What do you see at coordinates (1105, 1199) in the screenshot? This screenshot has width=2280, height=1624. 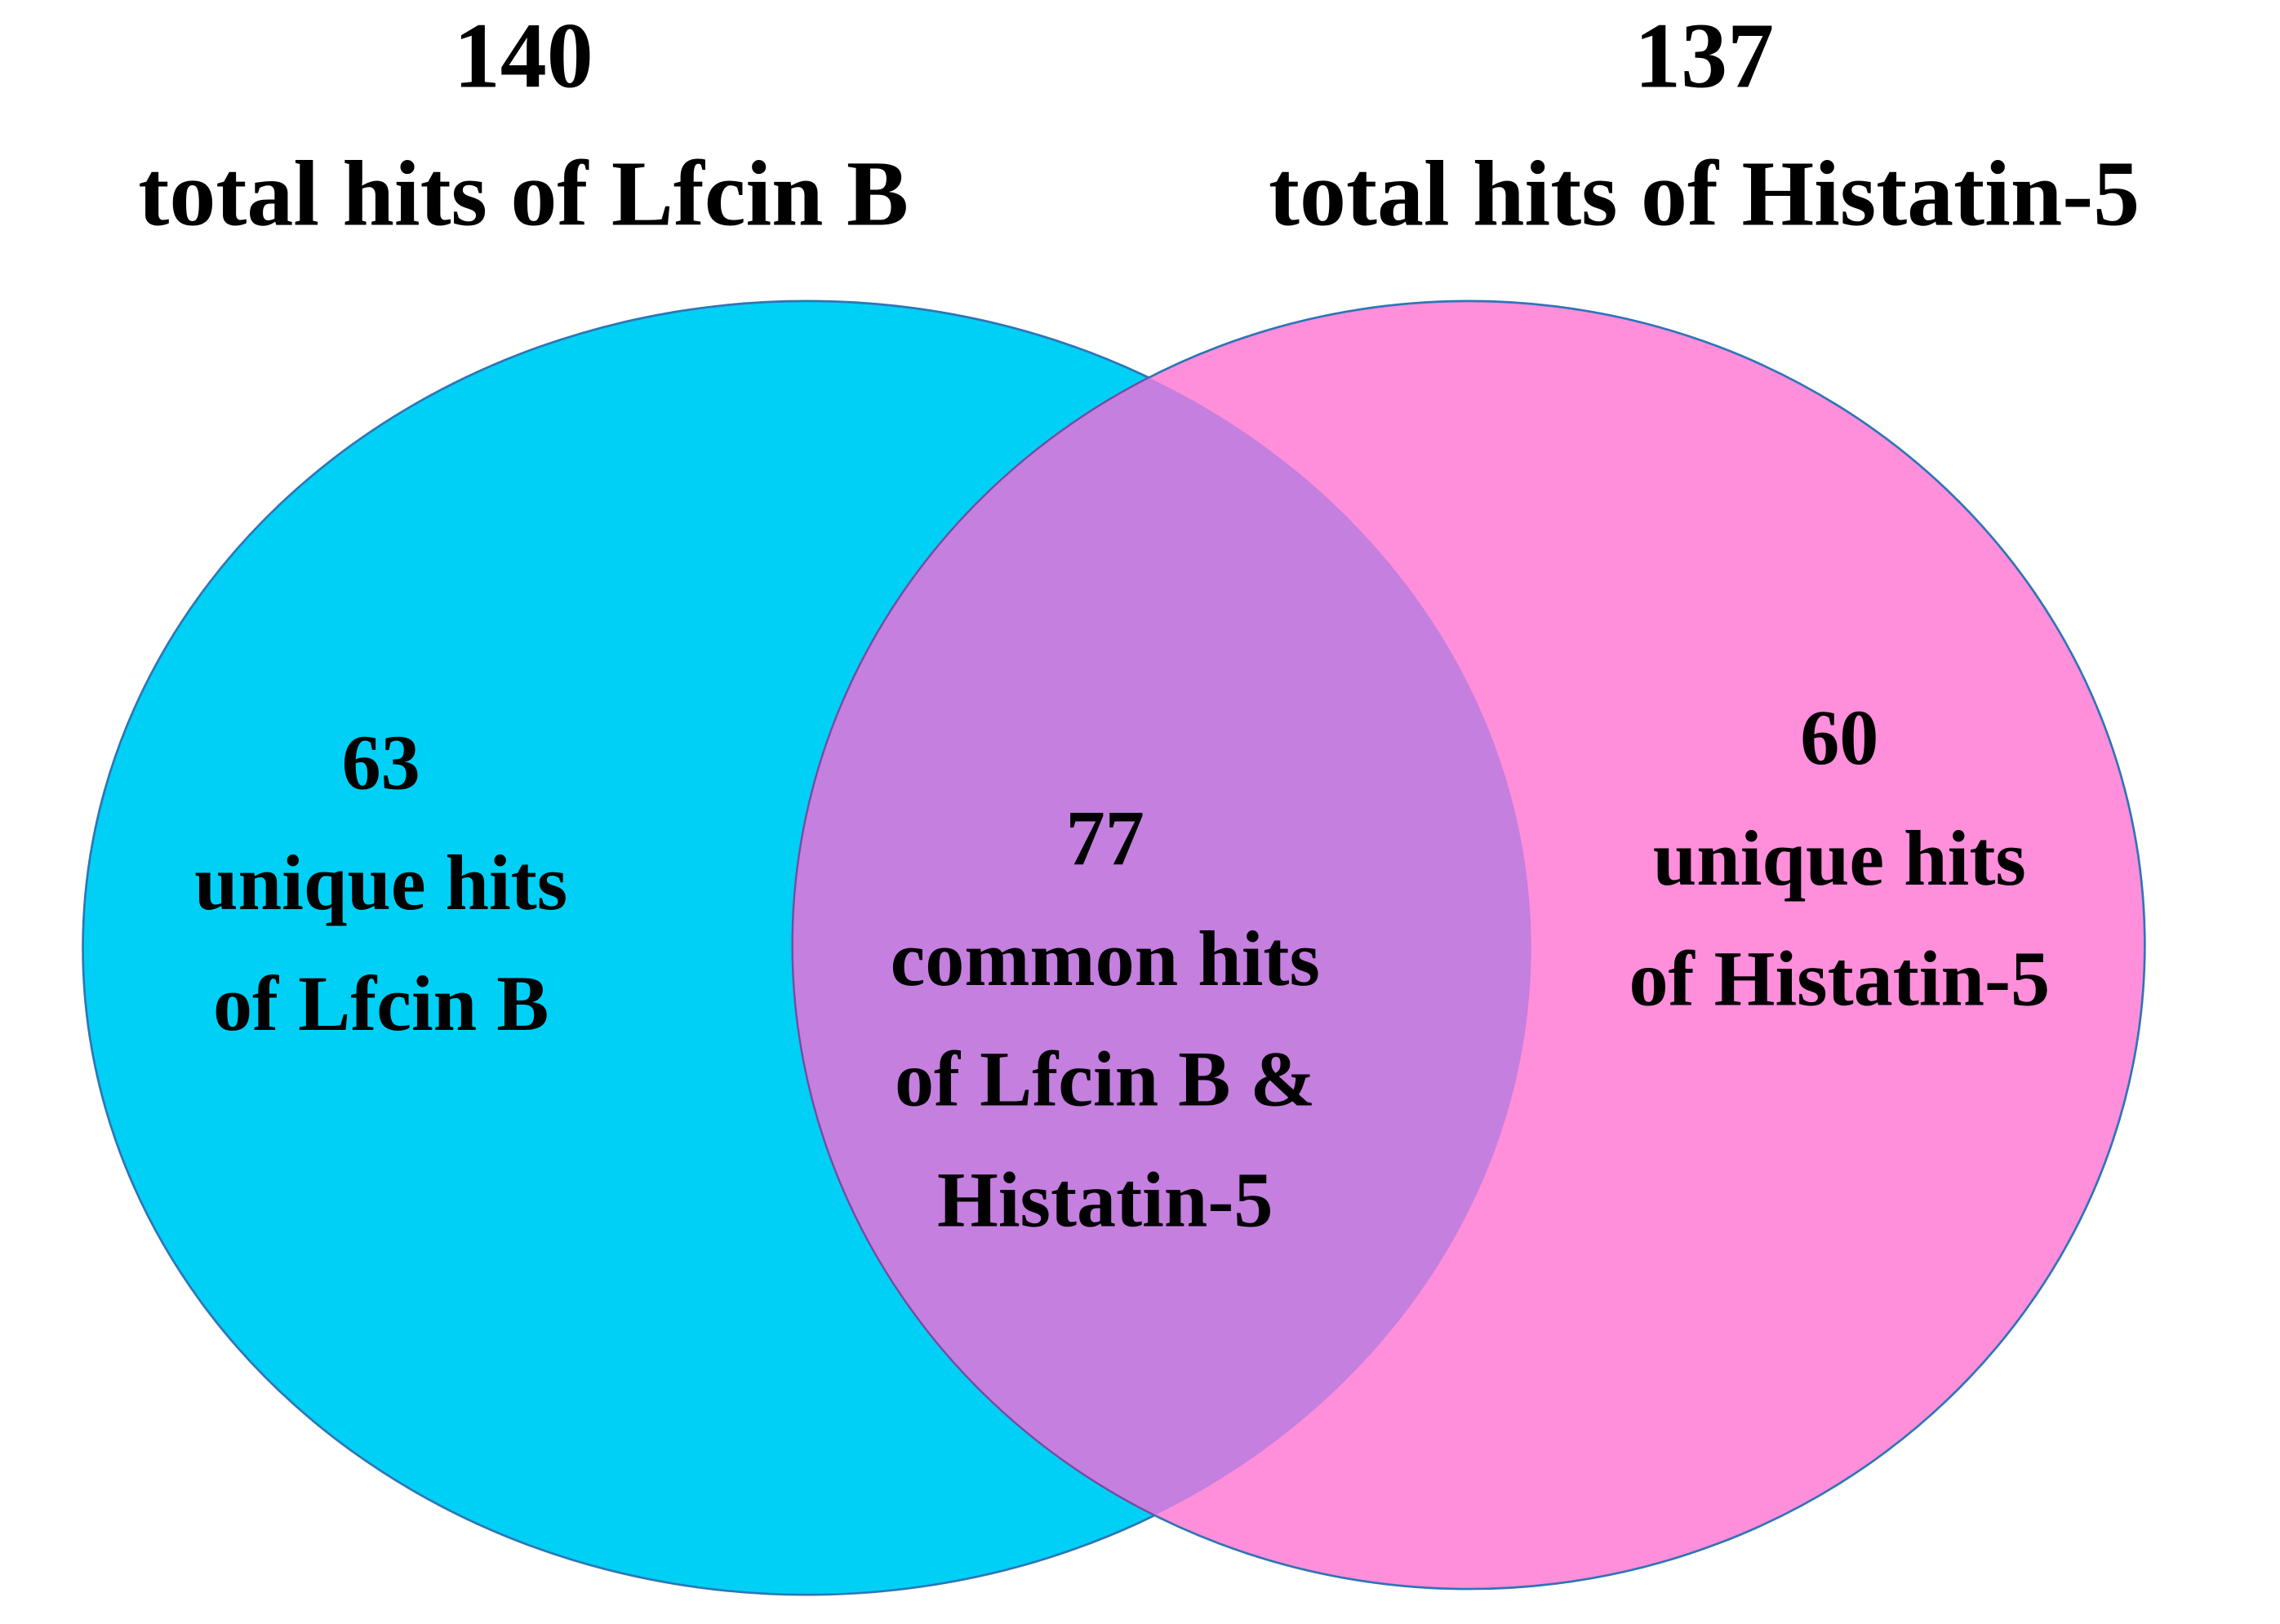 I see `common-label: Histatin-5` at bounding box center [1105, 1199].